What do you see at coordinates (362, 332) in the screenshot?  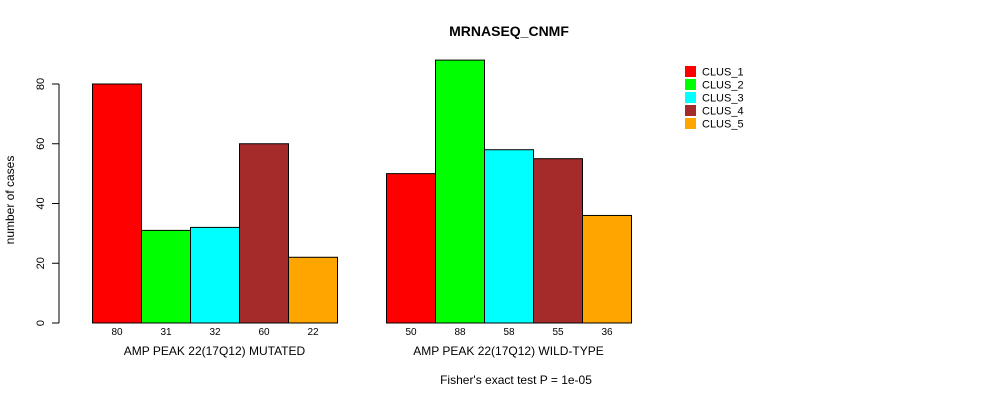 I see `value-labels: 80 31 32 60 22 50 88 58 55 36` at bounding box center [362, 332].